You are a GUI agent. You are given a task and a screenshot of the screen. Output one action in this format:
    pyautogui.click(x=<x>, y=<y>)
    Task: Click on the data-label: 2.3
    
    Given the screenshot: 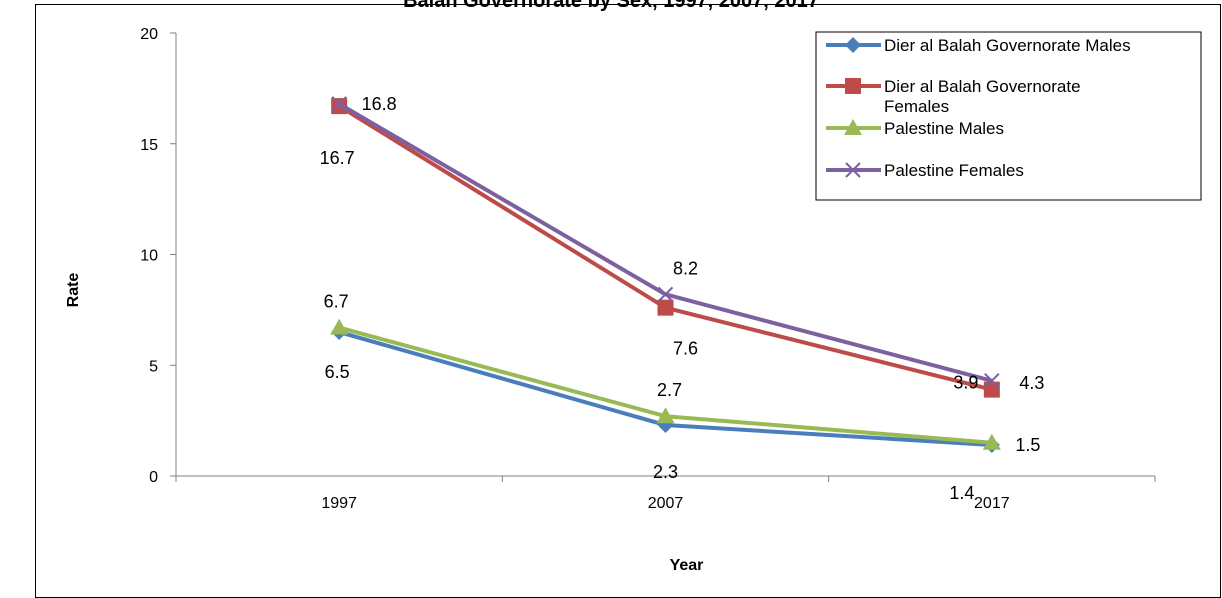 What is the action you would take?
    pyautogui.click(x=665, y=472)
    